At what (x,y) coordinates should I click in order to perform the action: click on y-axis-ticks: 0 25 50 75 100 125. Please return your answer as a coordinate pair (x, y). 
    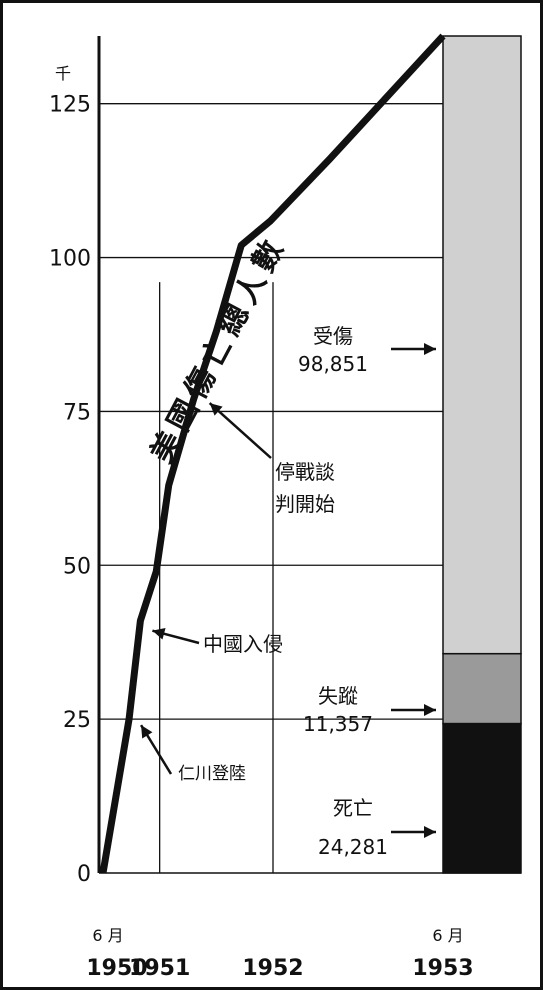
    Looking at the image, I should click on (70, 490).